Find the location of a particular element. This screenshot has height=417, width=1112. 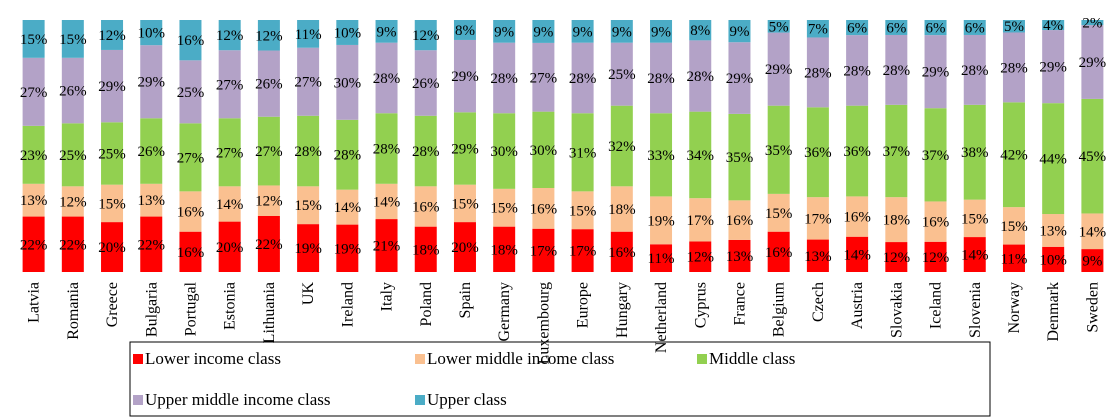

legend-label: Lower income class is located at coordinates (213, 358).